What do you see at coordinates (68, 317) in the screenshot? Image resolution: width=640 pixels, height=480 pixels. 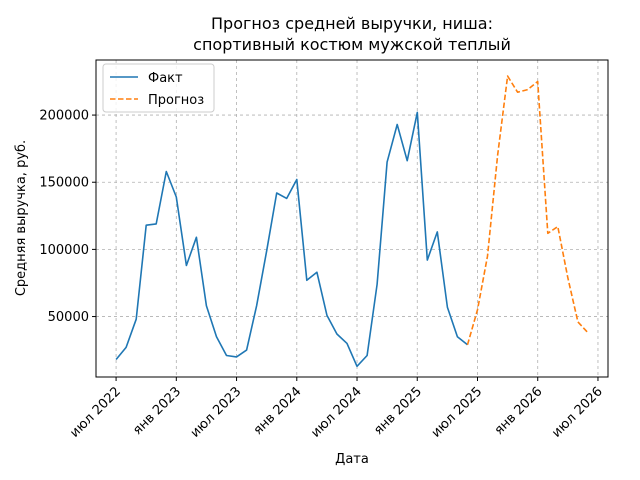 I see `y-tick-label: 50000` at bounding box center [68, 317].